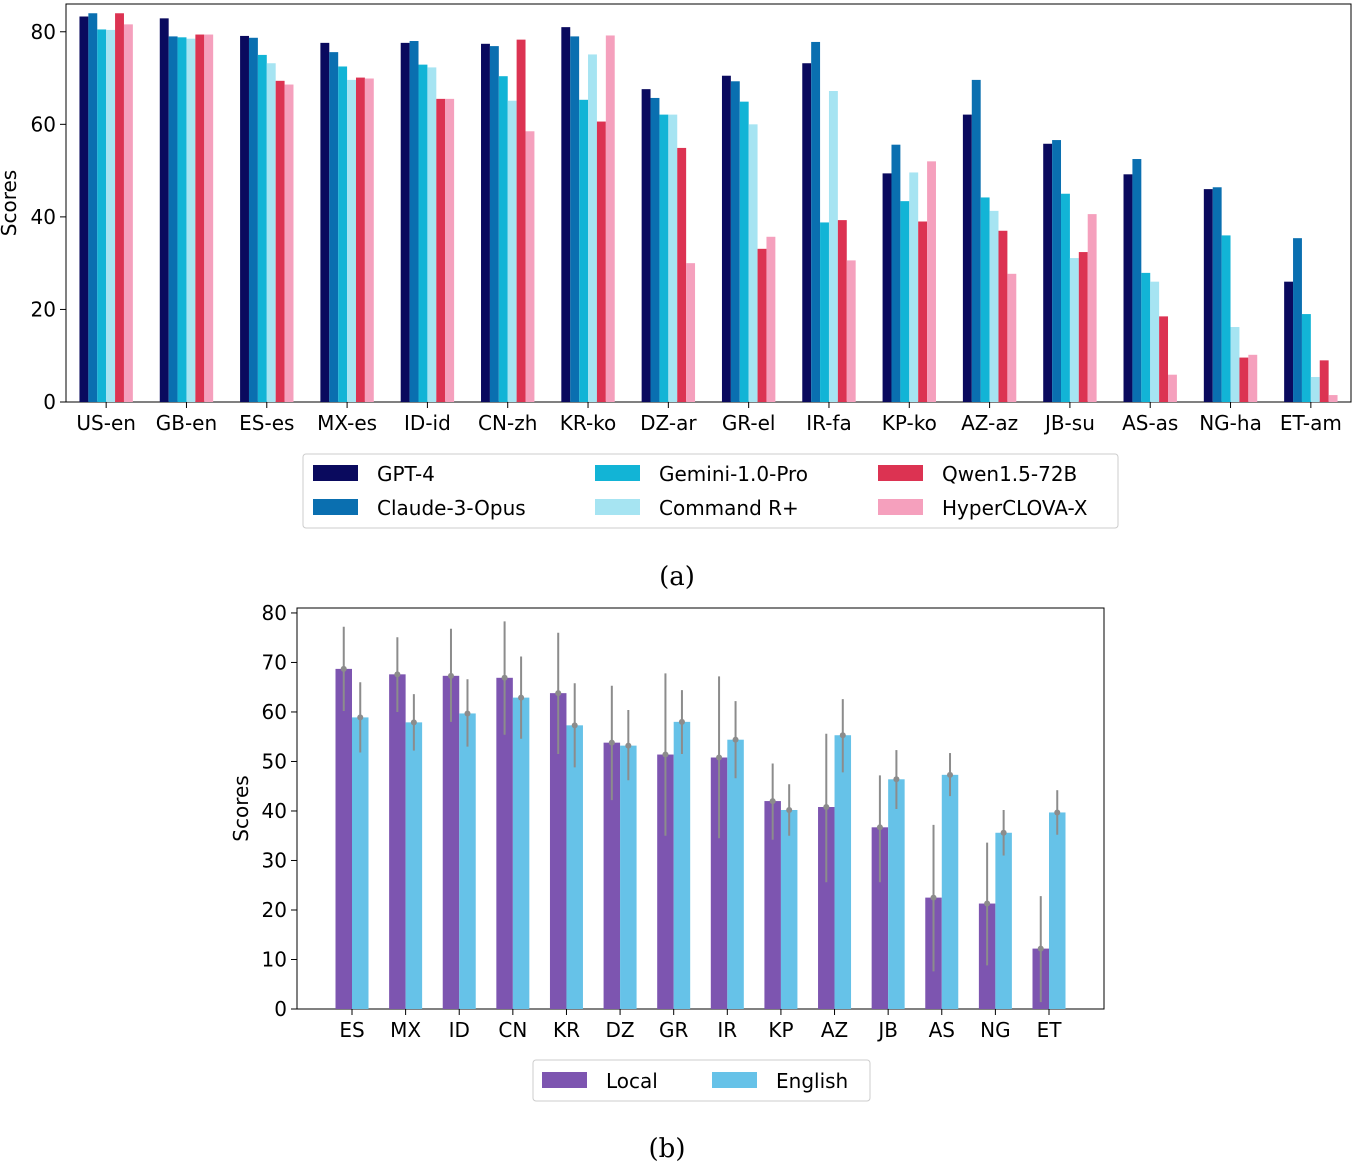 The height and width of the screenshot is (1163, 1358). What do you see at coordinates (620, 1030) in the screenshot?
I see `x-tick-label-b: DZ` at bounding box center [620, 1030].